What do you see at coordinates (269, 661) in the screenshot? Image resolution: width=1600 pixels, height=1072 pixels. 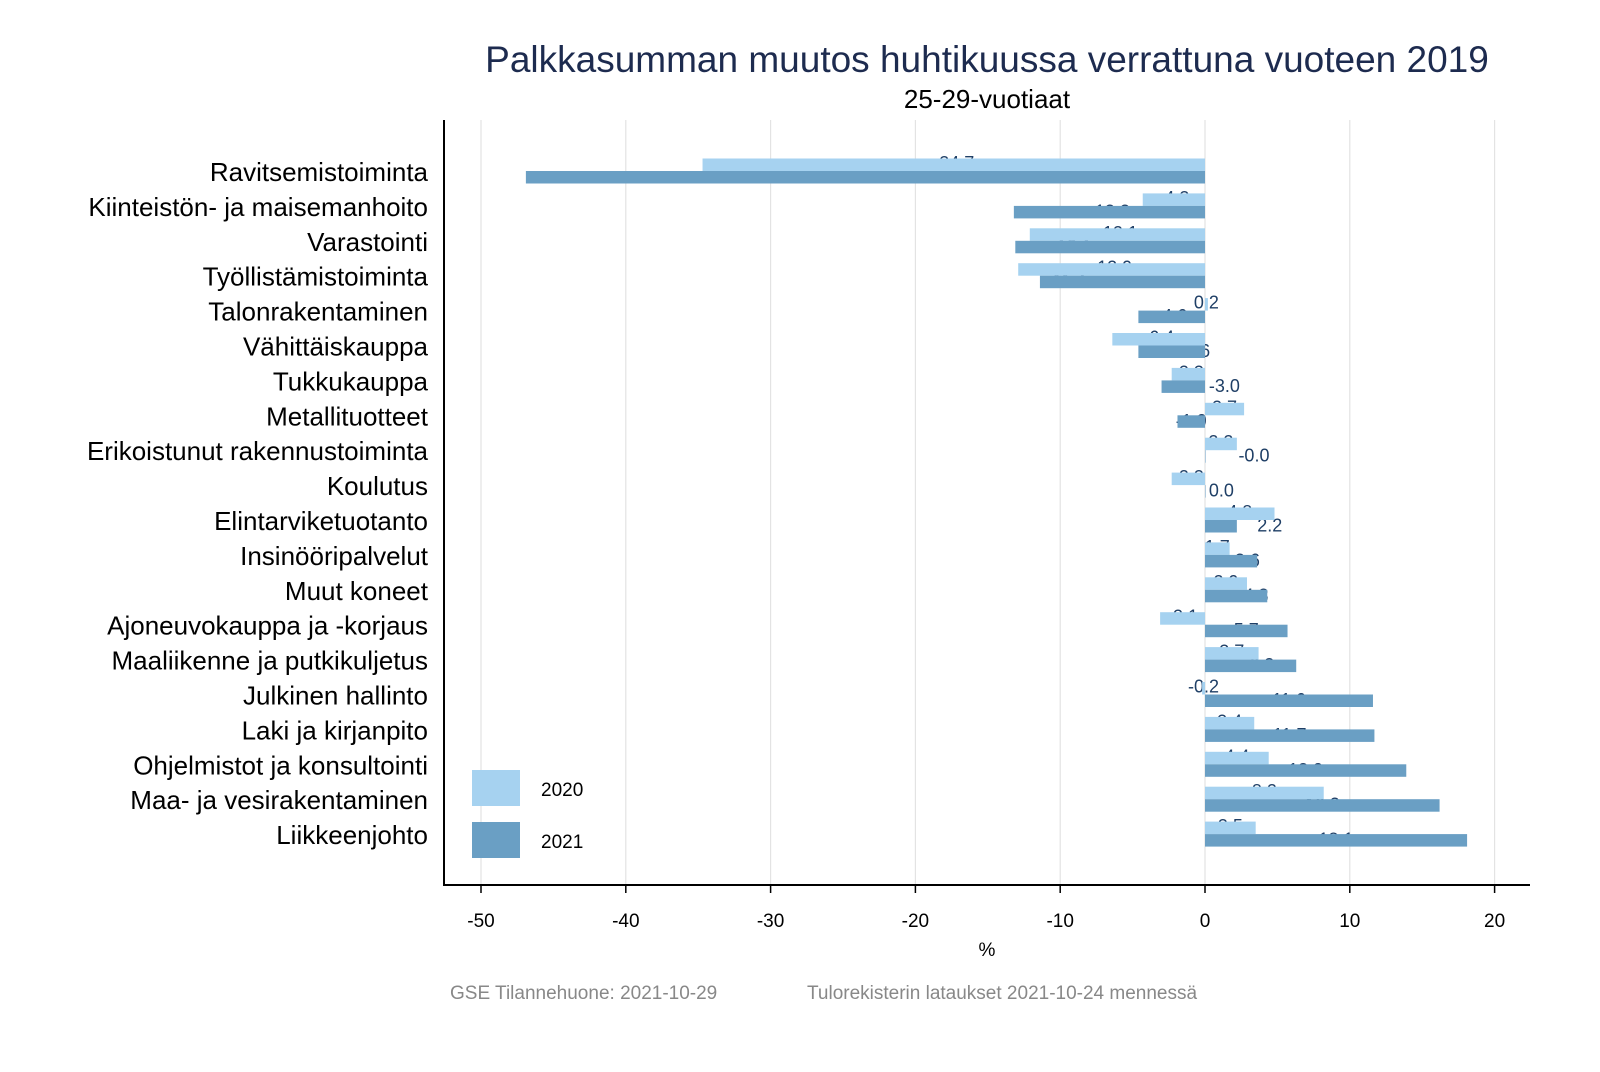 I see `category-label: Maaliikenne ja putkikuljetus` at bounding box center [269, 661].